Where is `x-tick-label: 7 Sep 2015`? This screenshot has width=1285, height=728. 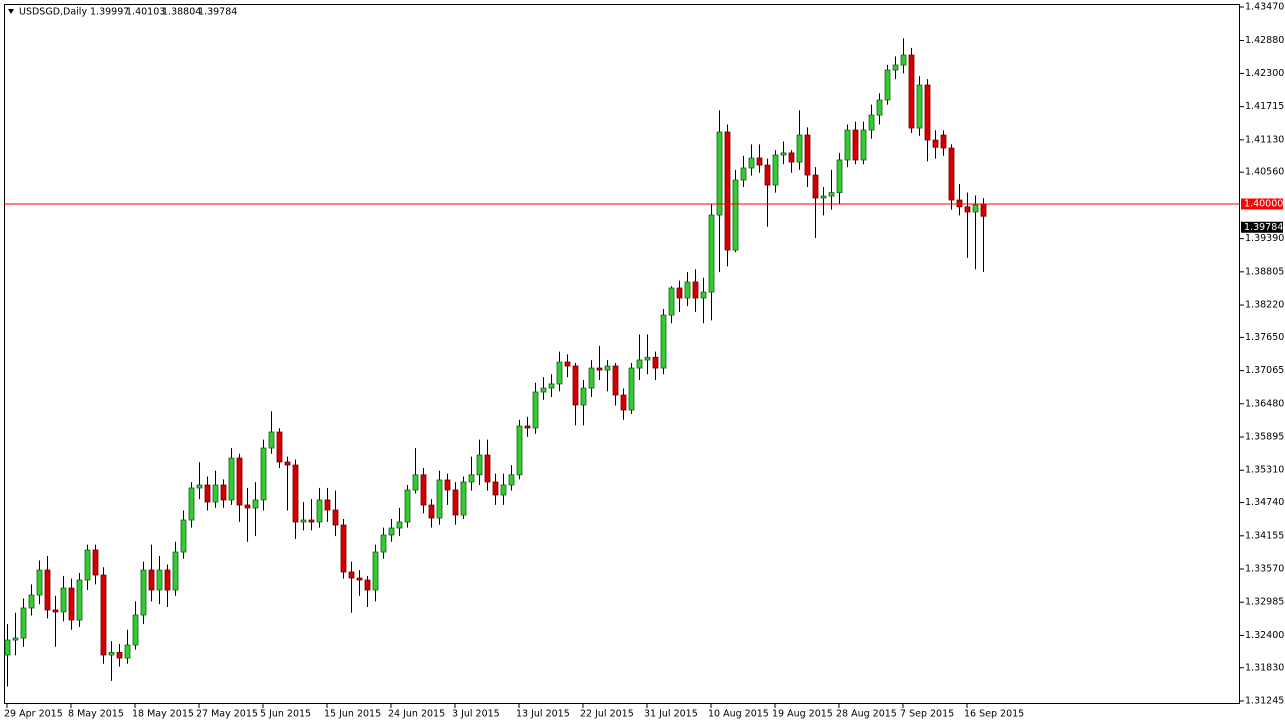
x-tick-label: 7 Sep 2015 is located at coordinates (927, 714).